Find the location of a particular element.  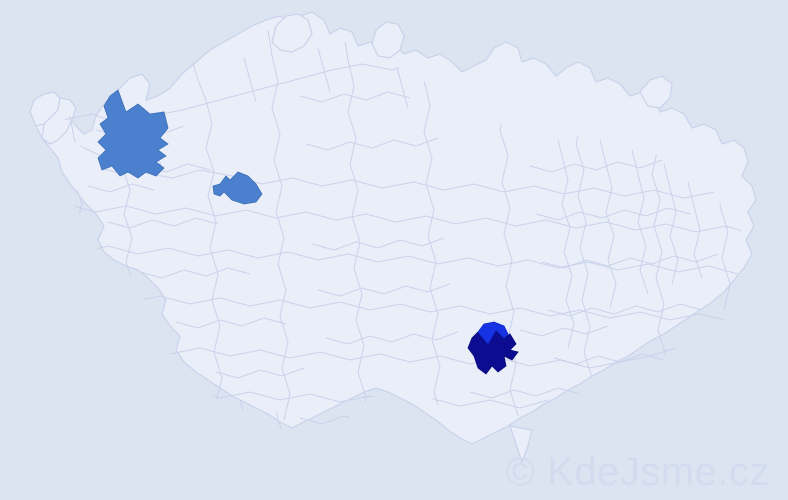

district-highlight-chomutov is located at coordinates (133, 134).